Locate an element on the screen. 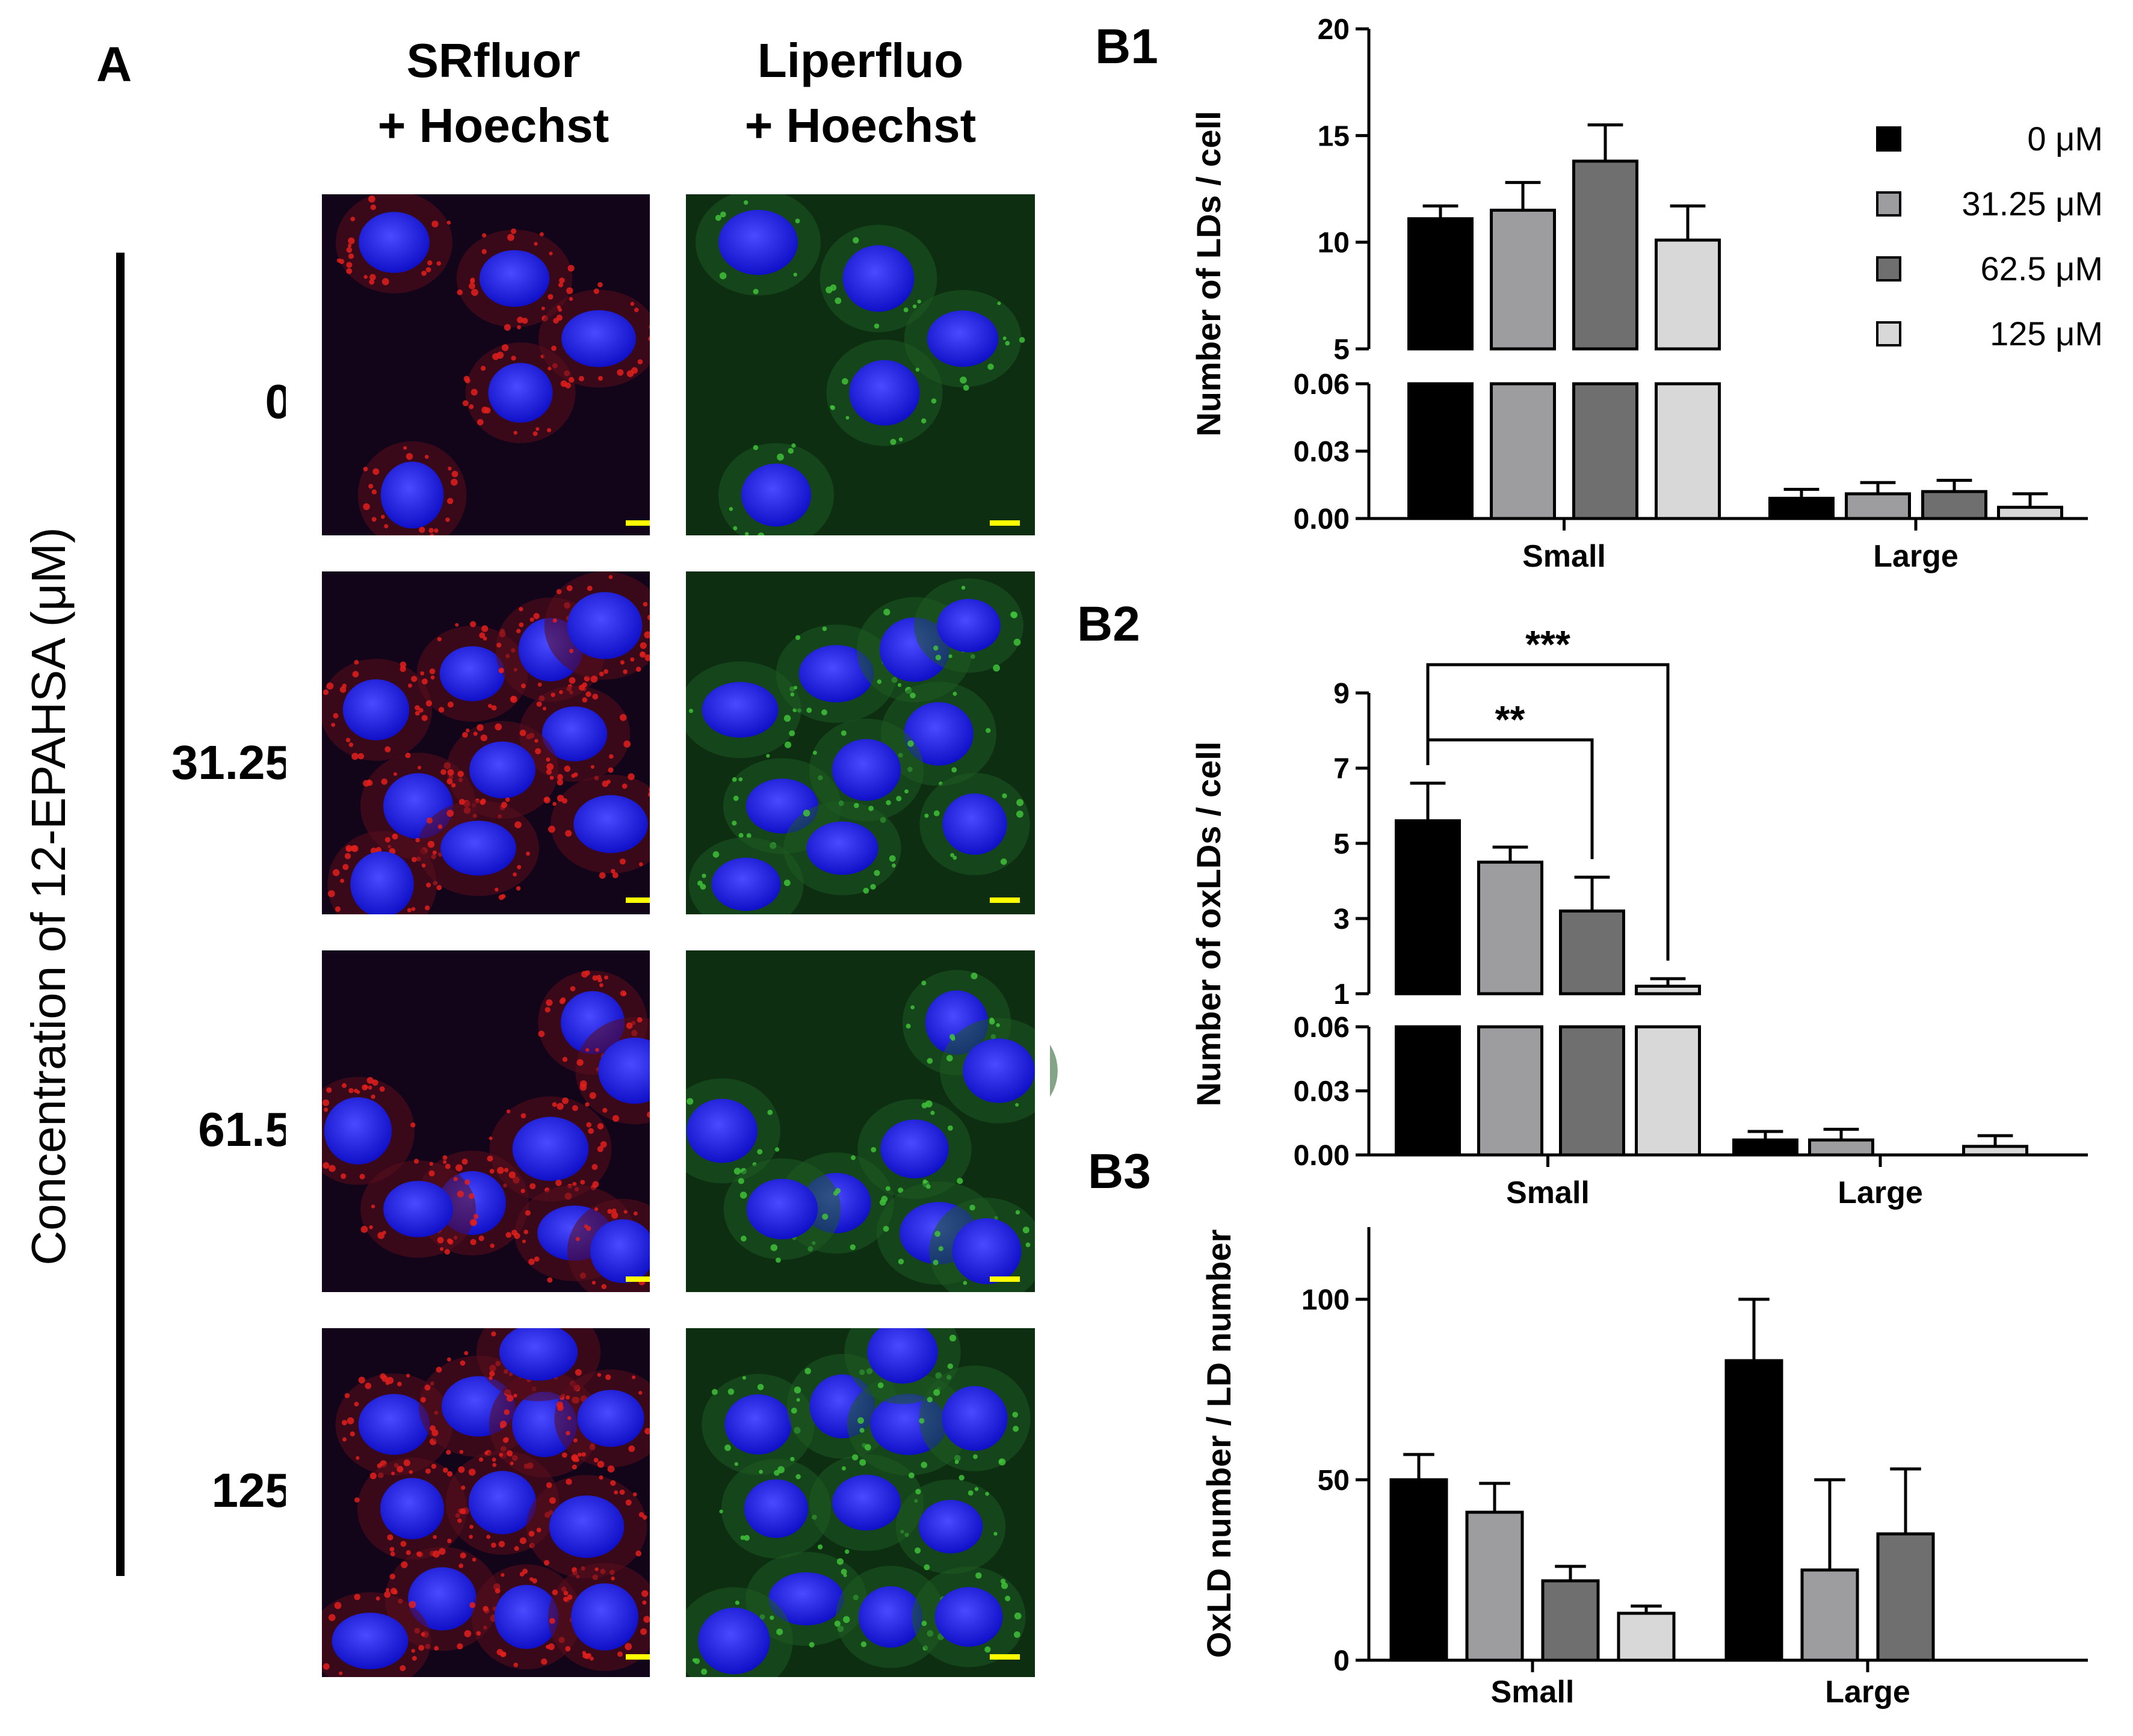  y-tick-label: 0.03 is located at coordinates (1322, 1092).